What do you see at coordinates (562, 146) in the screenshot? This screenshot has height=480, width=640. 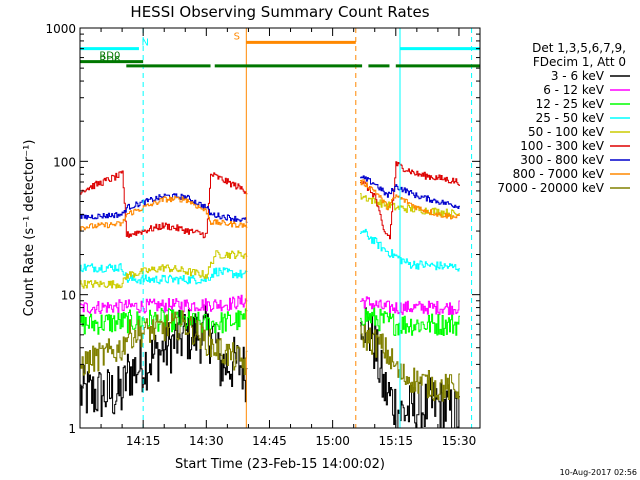 I see `legend-label-100-300-kev: 100 - 300 keV` at bounding box center [562, 146].